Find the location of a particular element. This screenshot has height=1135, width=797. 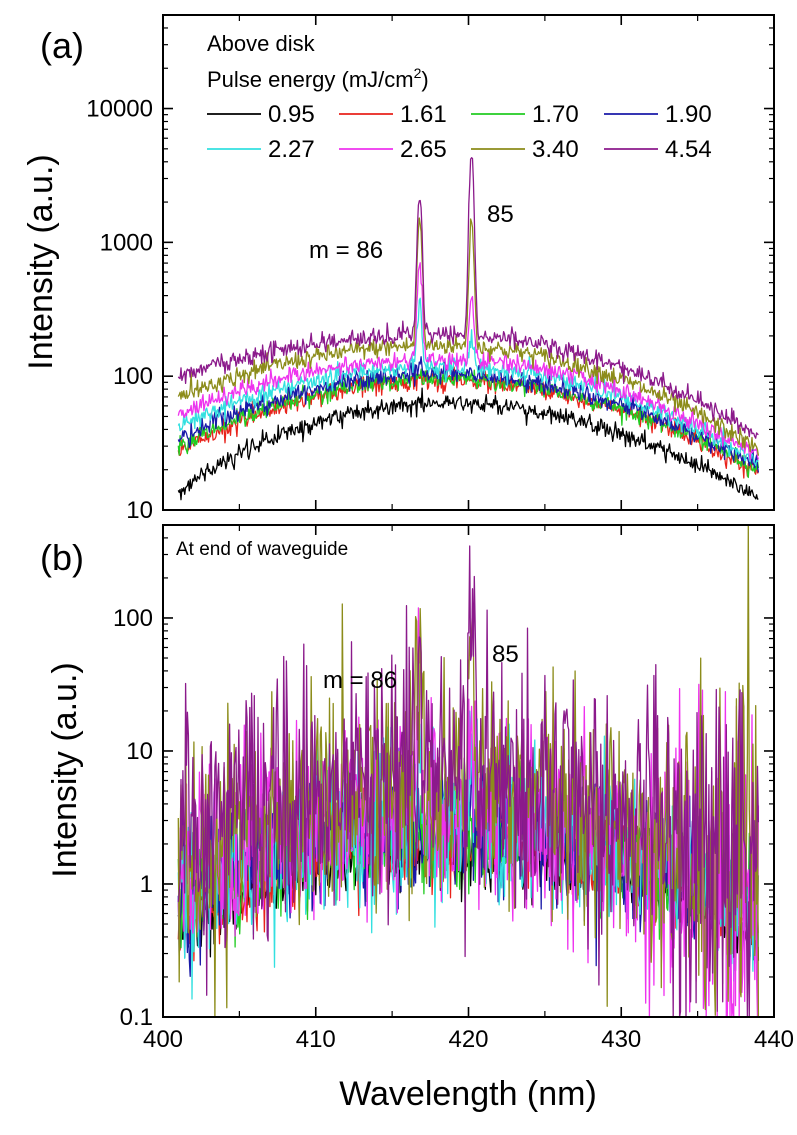

series-line-2.27 is located at coordinates (468, 382).